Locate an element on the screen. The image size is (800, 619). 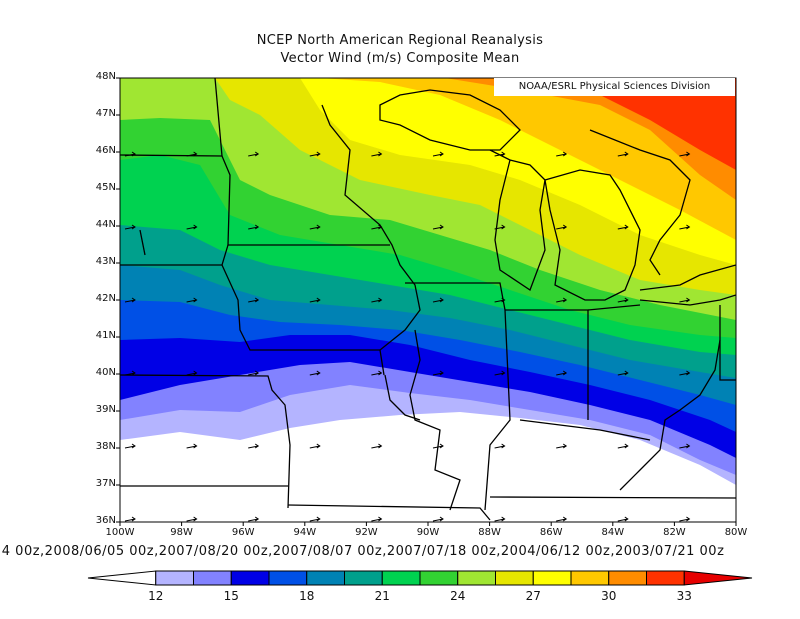
colorbar-label: 18 is located at coordinates (307, 596).